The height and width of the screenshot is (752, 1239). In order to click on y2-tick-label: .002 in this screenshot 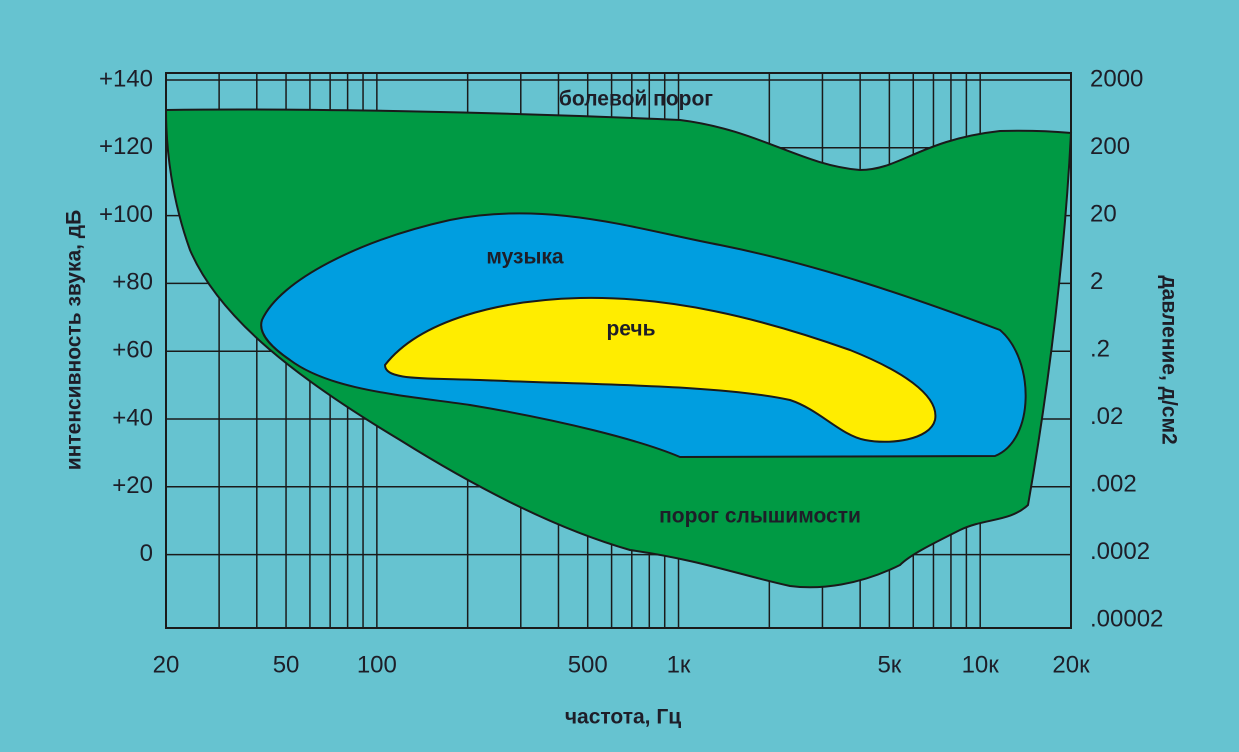, I will do `click(1113, 483)`.